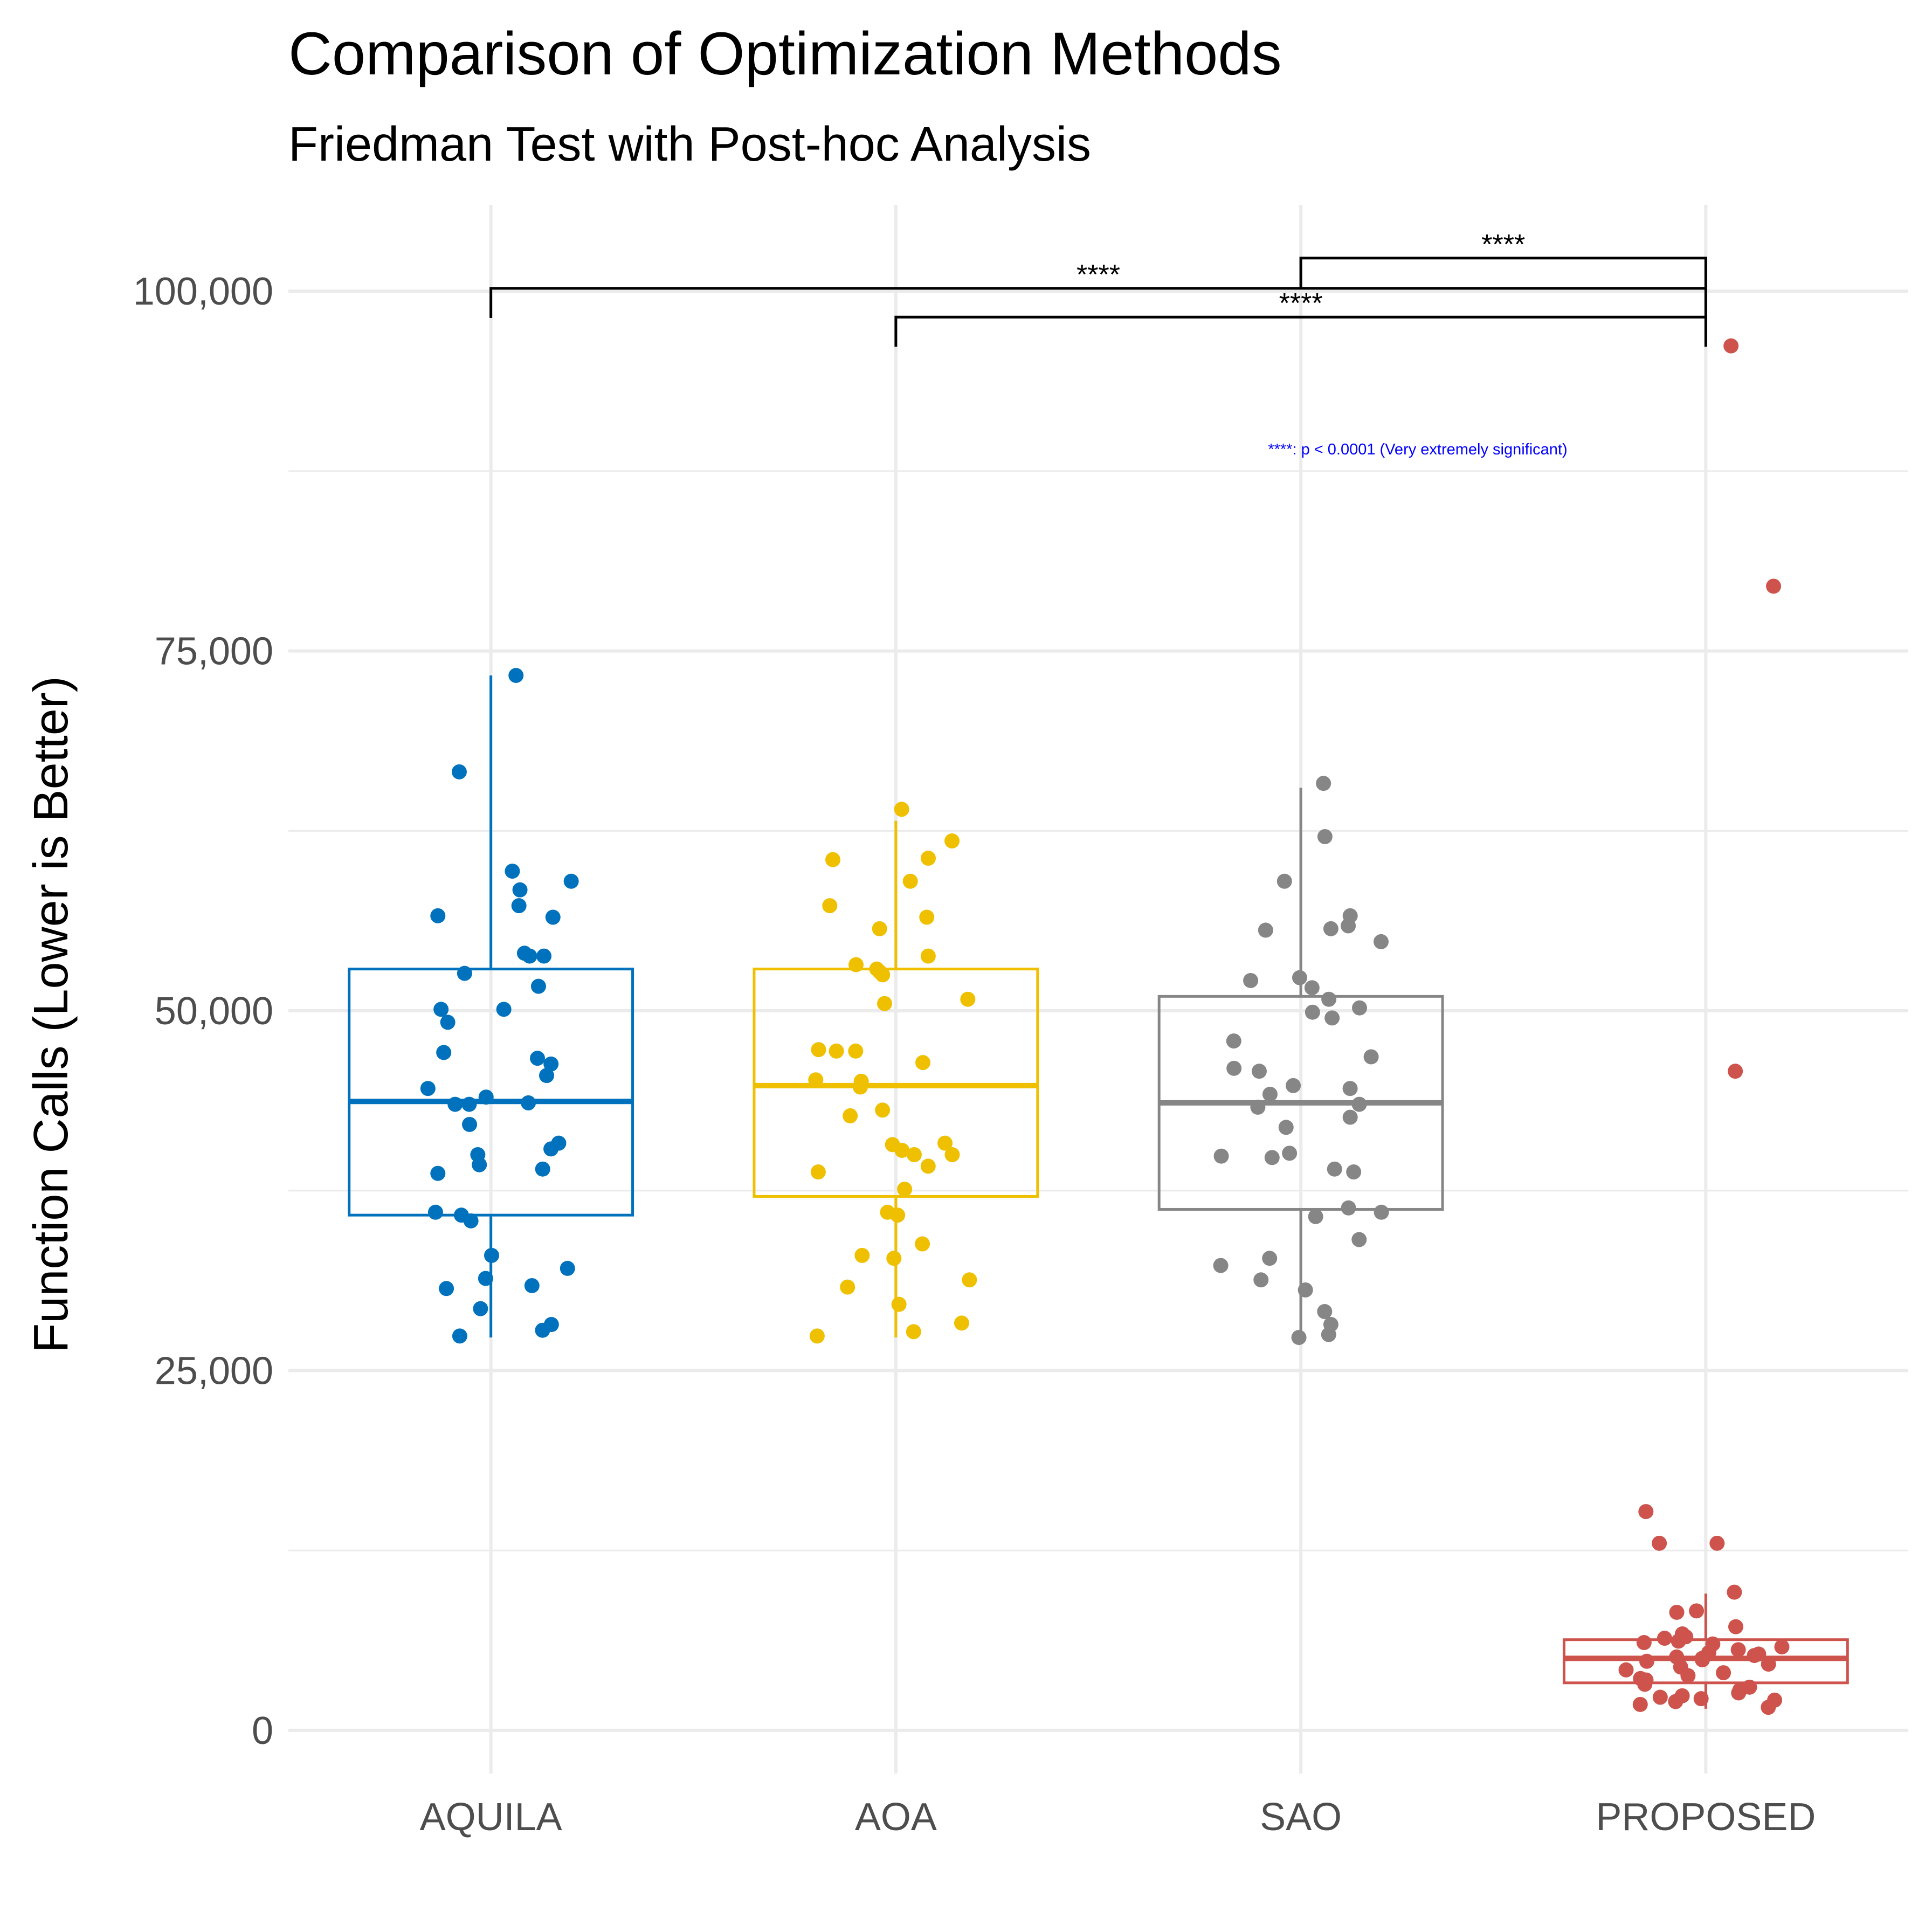 The image size is (1932, 1932). What do you see at coordinates (689, 144) in the screenshot?
I see `chart-subtitle: Friedman Test with Post-hoc Analysis` at bounding box center [689, 144].